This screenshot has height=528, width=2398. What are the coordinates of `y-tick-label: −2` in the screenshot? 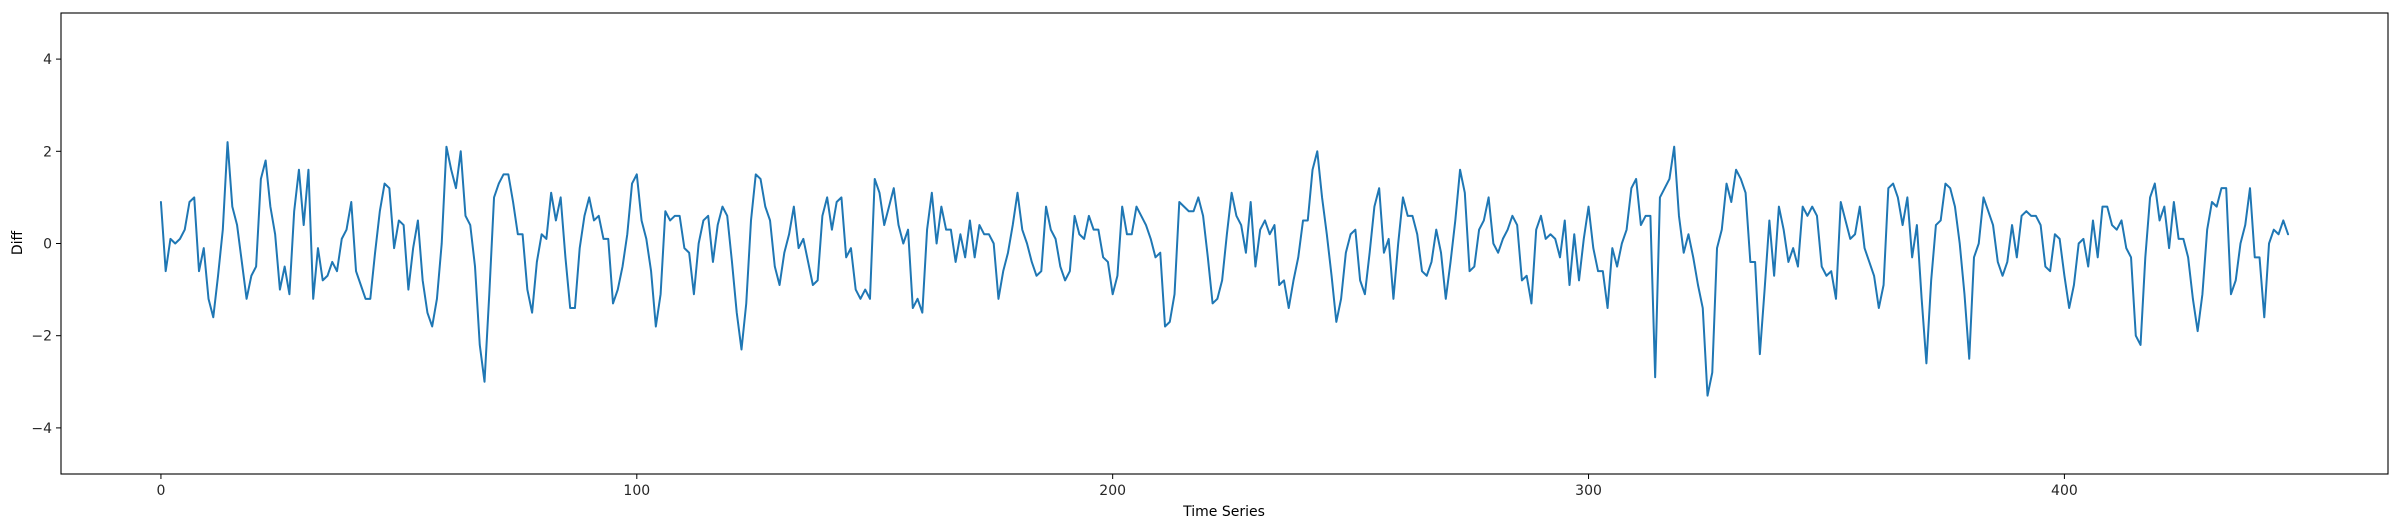 It's located at (41, 337).